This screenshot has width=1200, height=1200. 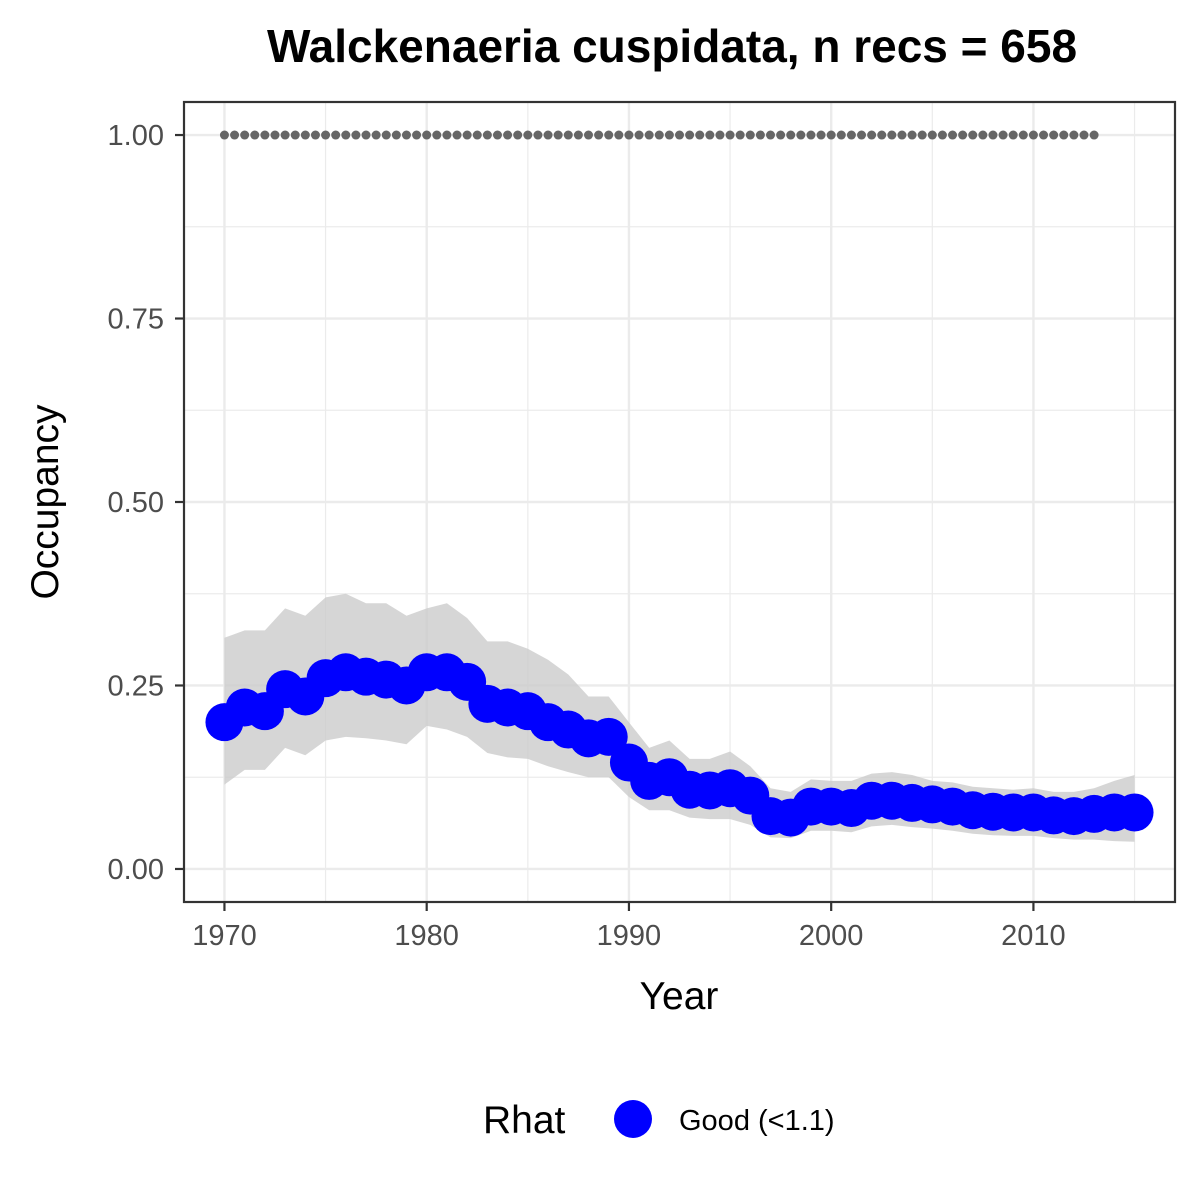 I want to click on x-axis-ticks: 1970 1980 1990 2000 2010, so click(x=629, y=927).